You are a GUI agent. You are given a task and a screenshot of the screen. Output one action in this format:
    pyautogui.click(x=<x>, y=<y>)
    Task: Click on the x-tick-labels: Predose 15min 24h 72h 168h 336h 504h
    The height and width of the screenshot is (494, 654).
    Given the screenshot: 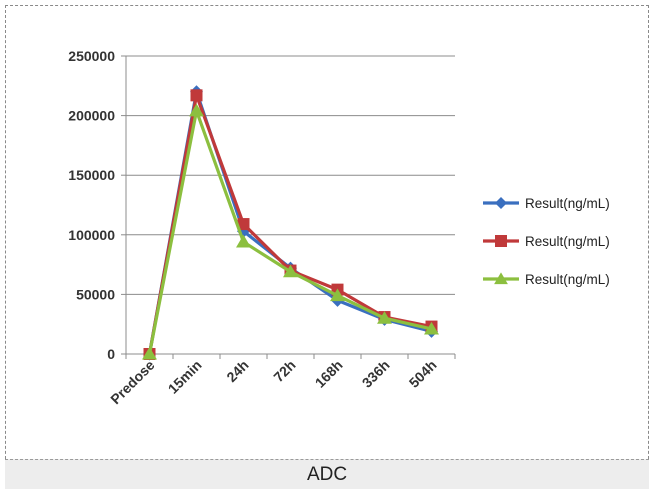 What is the action you would take?
    pyautogui.click(x=273, y=382)
    